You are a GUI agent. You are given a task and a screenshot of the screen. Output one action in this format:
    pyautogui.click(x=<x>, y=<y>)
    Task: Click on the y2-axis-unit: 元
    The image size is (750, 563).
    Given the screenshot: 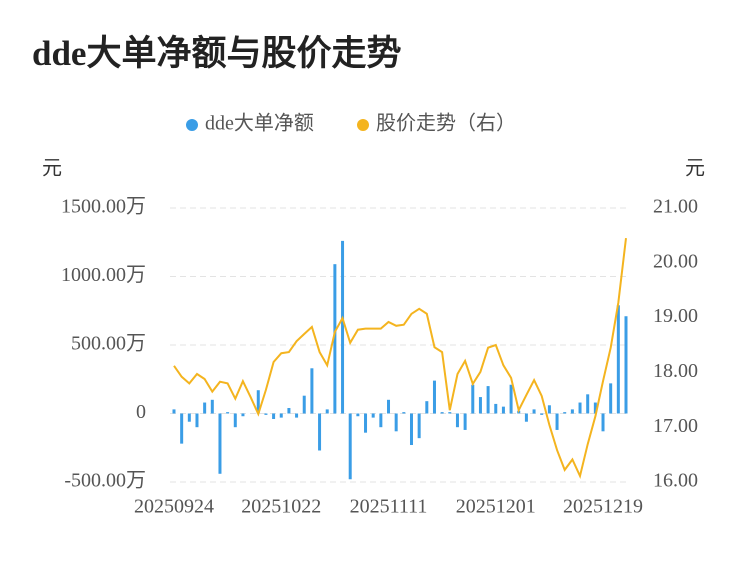 What is the action you would take?
    pyautogui.click(x=695, y=169)
    